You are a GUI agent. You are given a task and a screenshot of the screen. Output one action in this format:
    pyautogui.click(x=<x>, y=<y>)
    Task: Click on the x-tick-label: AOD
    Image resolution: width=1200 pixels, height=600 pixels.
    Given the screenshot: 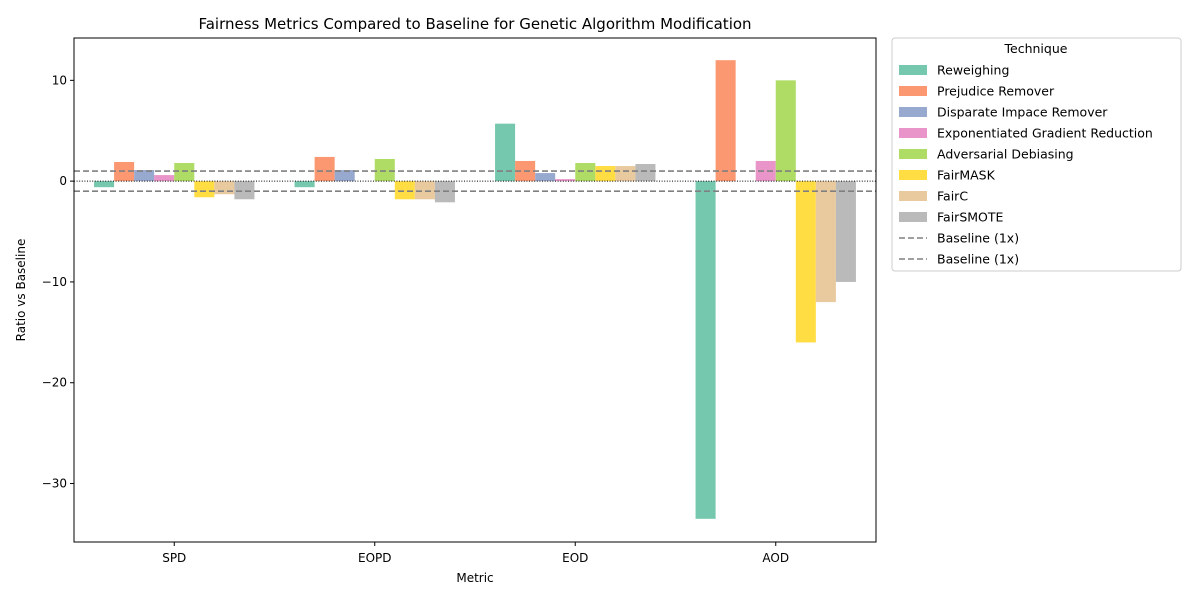 What is the action you would take?
    pyautogui.click(x=775, y=558)
    